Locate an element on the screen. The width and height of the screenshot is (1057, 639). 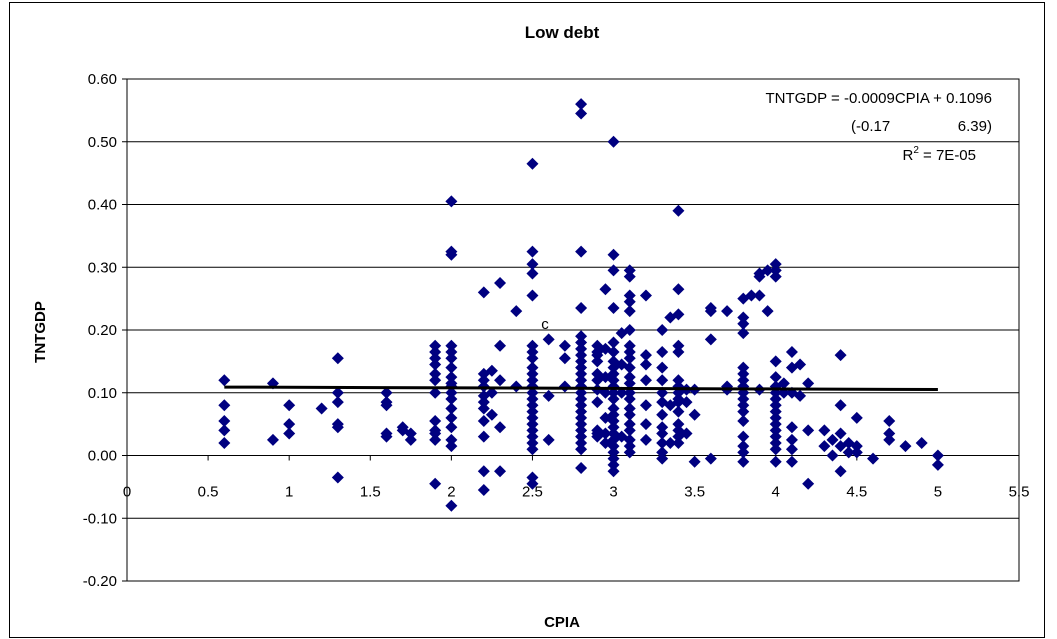
t-stat-right: 6.39) is located at coordinates (975, 126).